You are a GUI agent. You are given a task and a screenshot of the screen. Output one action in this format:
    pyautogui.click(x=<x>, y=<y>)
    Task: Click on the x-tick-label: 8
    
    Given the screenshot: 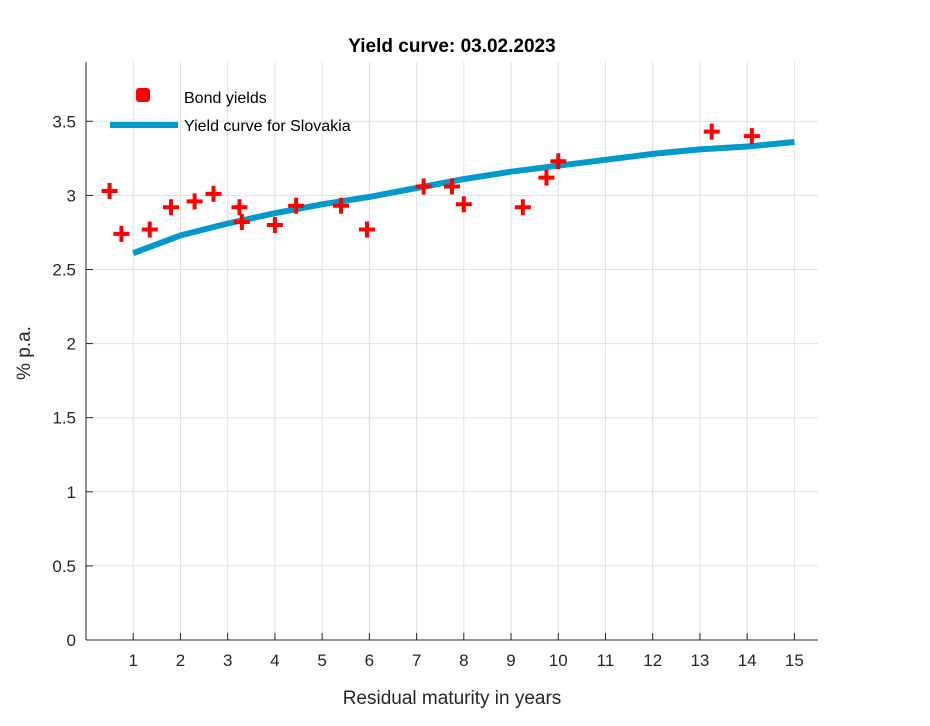 What is the action you would take?
    pyautogui.click(x=463, y=660)
    